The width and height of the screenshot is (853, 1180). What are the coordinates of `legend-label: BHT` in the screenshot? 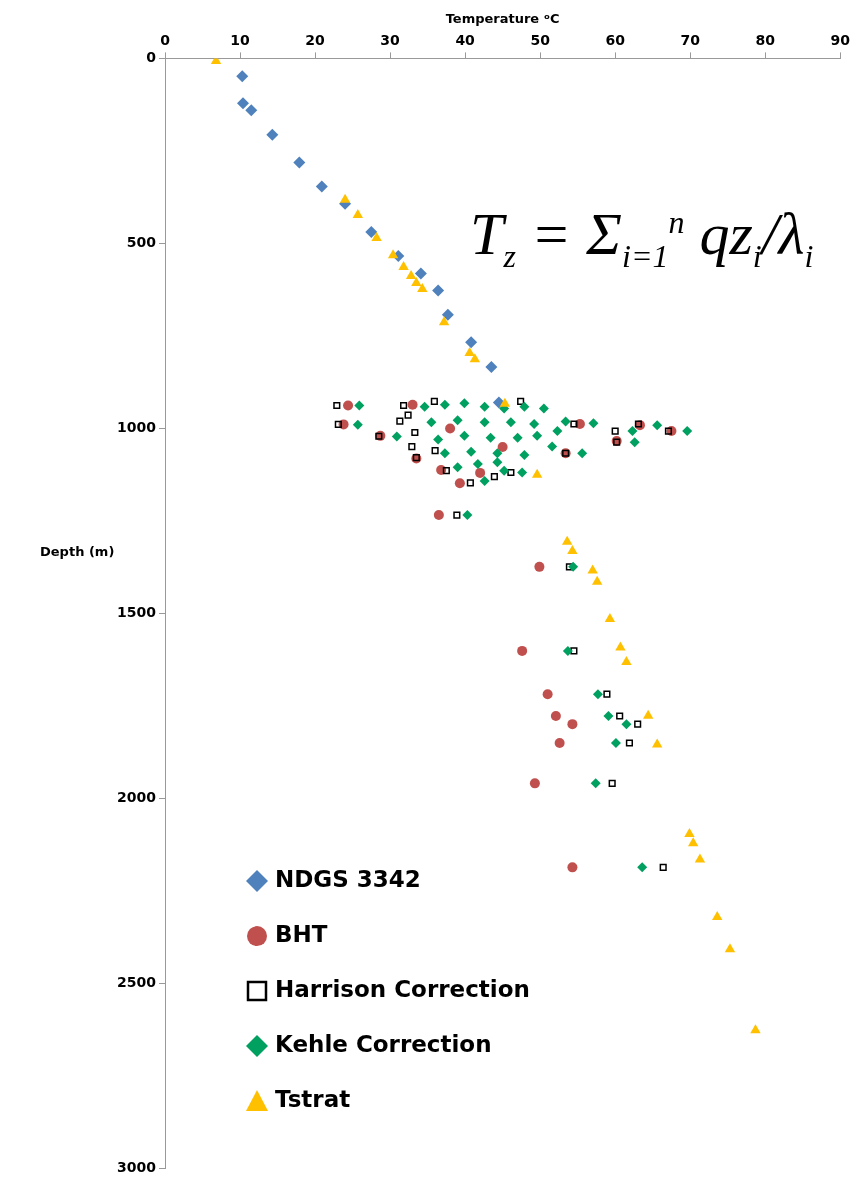 It's located at (301, 934).